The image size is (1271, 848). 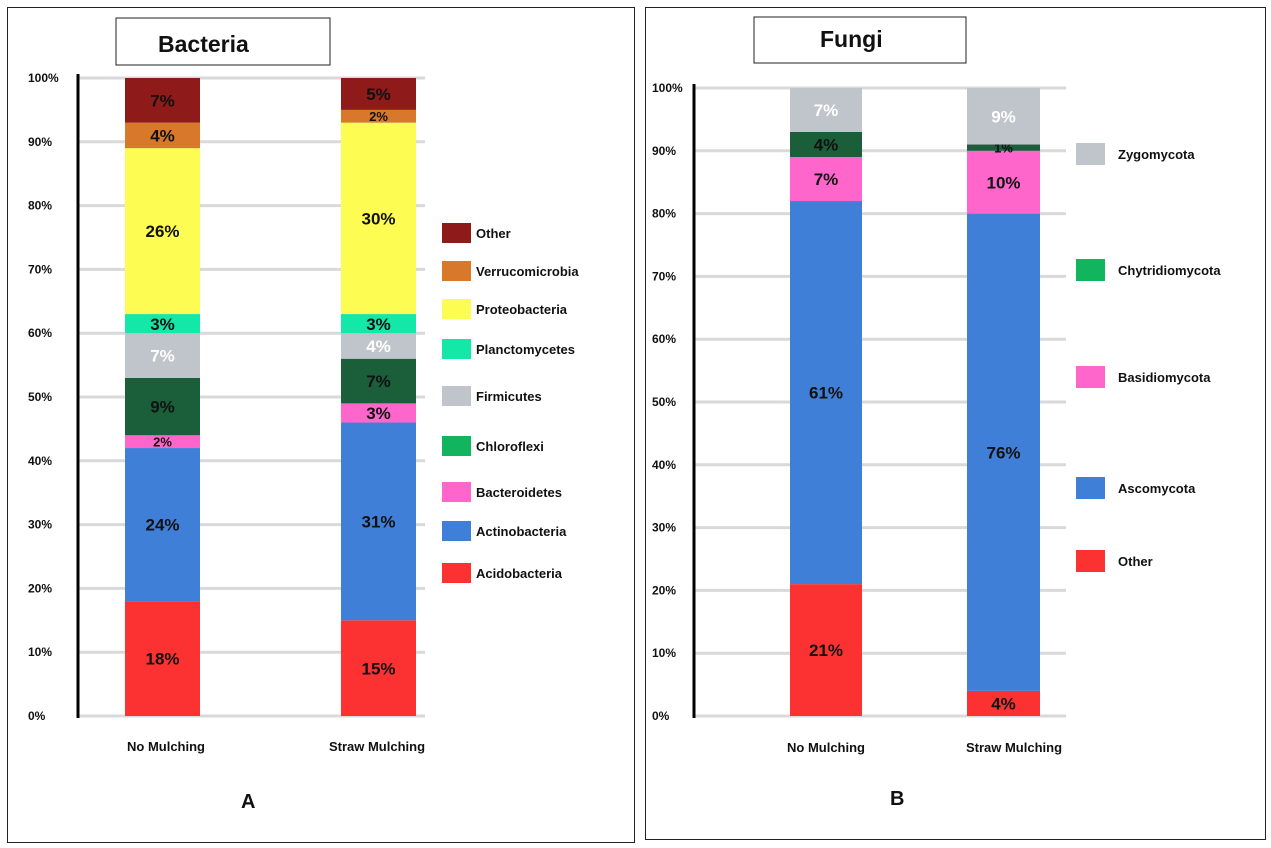 I want to click on data-label: 21%, so click(x=826, y=650).